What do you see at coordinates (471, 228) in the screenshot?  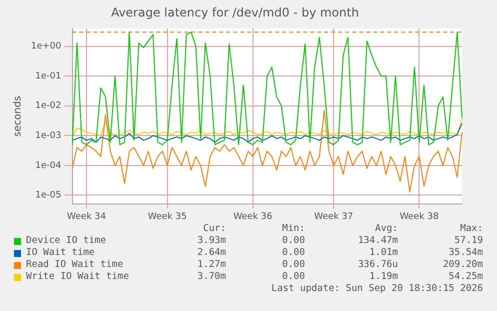 I see `text: Max:` at bounding box center [471, 228].